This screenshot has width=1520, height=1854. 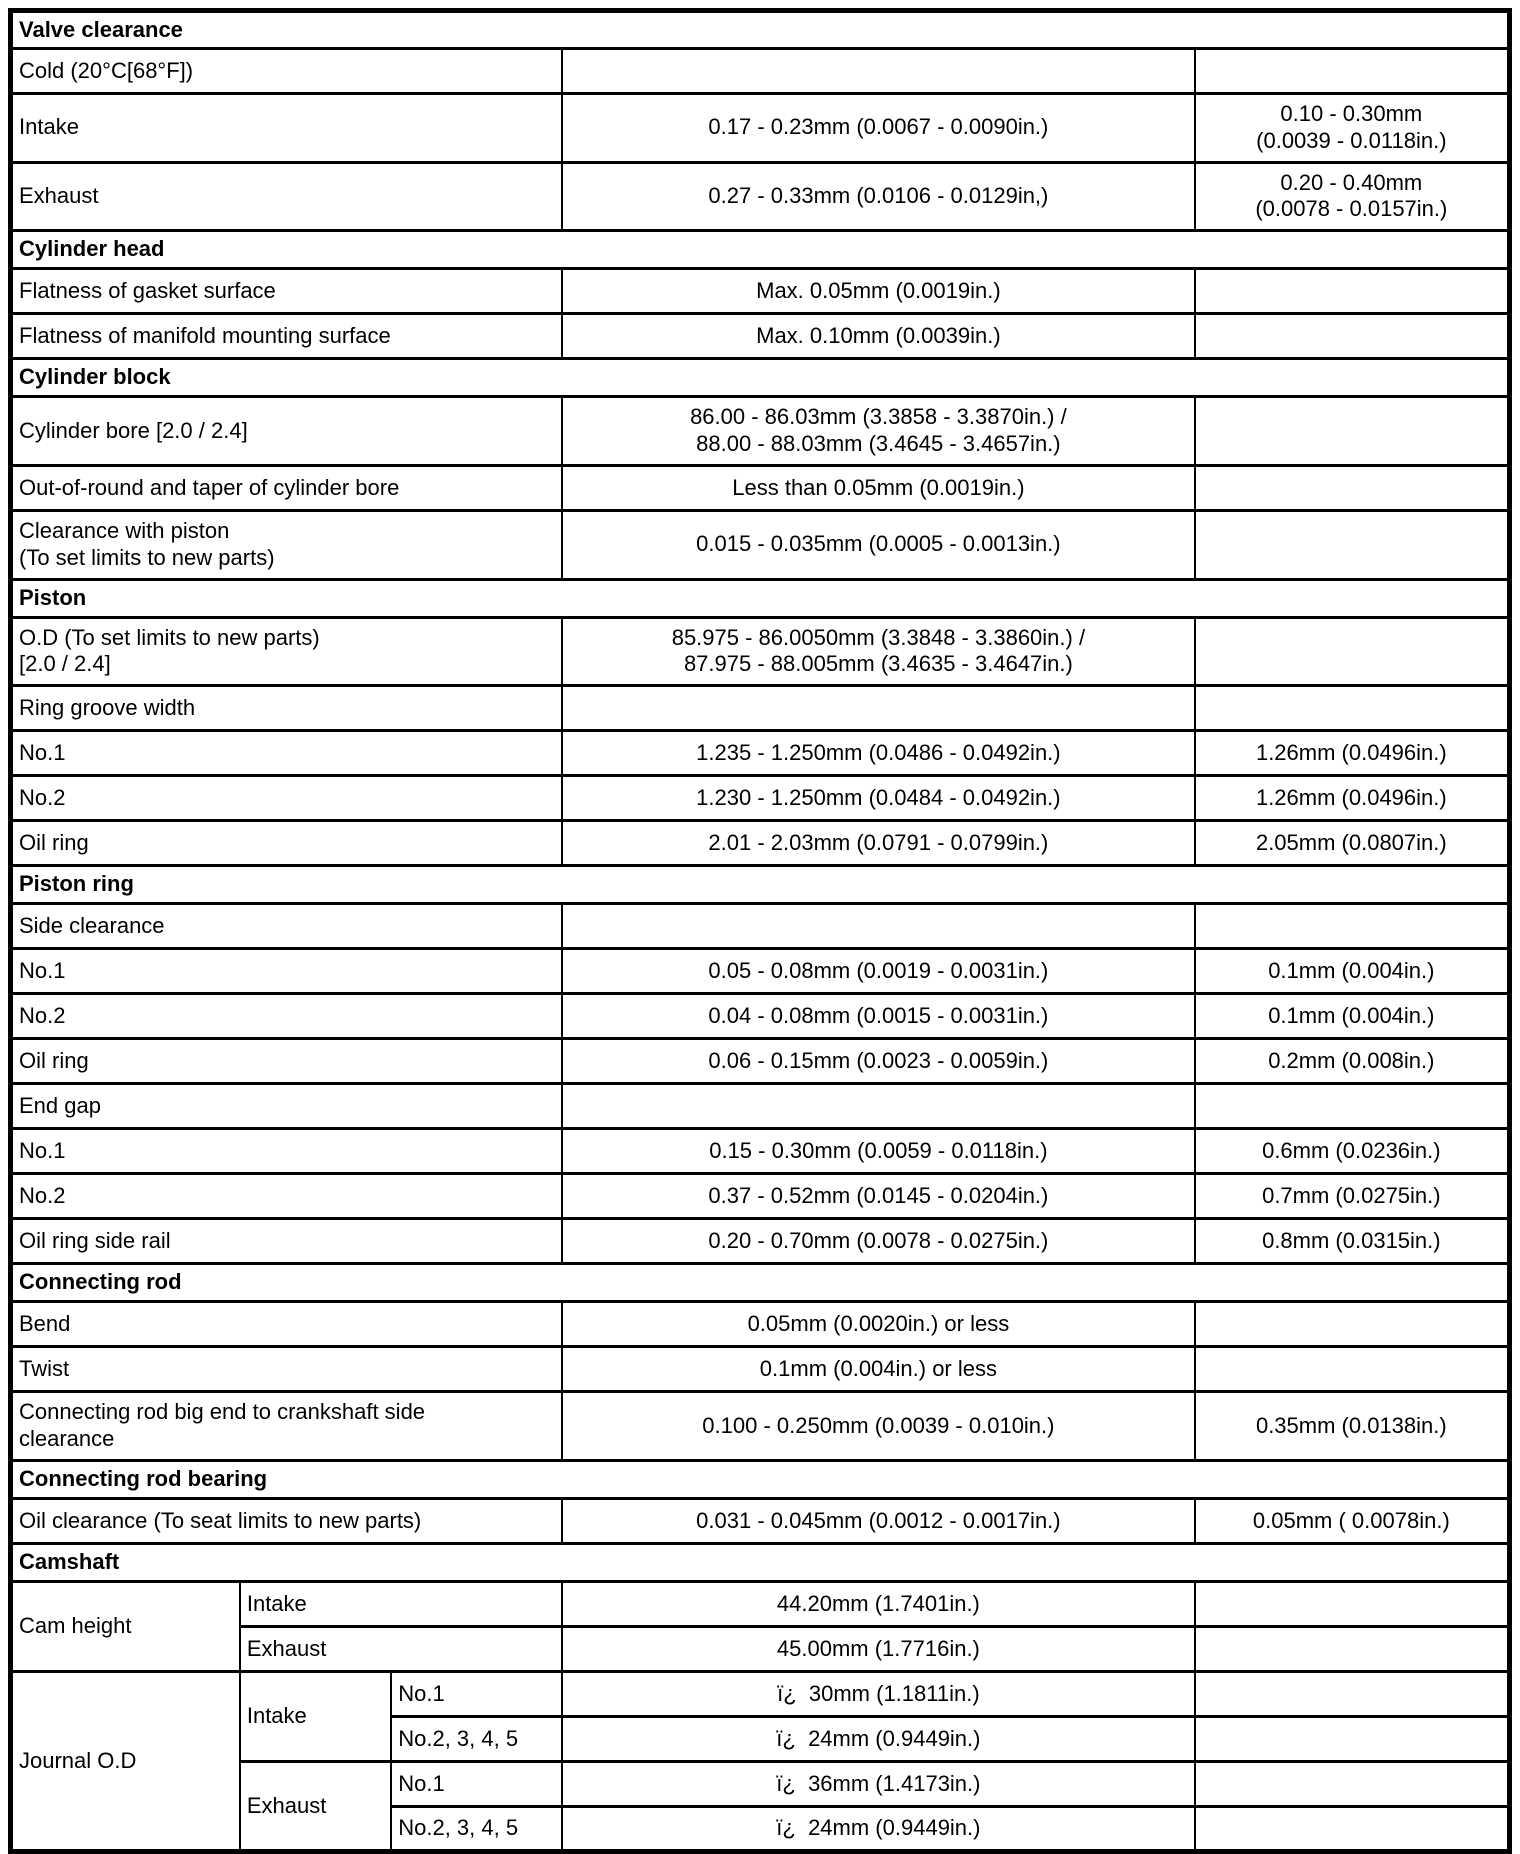 What do you see at coordinates (125, 1626) in the screenshot?
I see `group-label-cell: Cam height` at bounding box center [125, 1626].